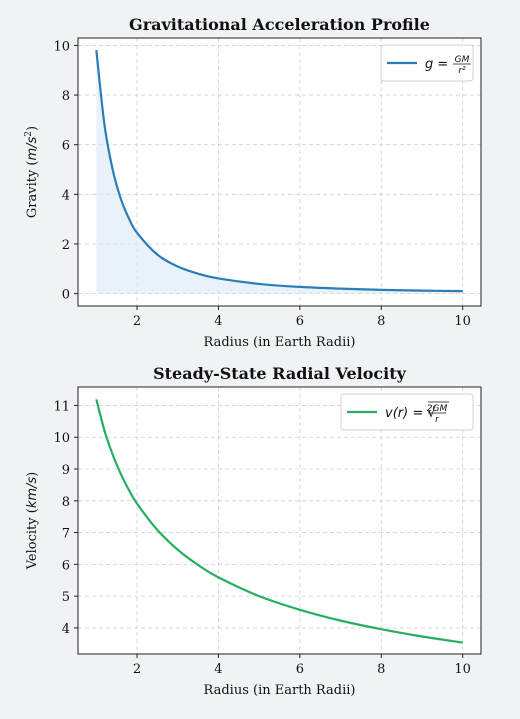 This screenshot has height=719, width=520. Describe the element at coordinates (66, 597) in the screenshot. I see `y-tick-label: 5` at that location.